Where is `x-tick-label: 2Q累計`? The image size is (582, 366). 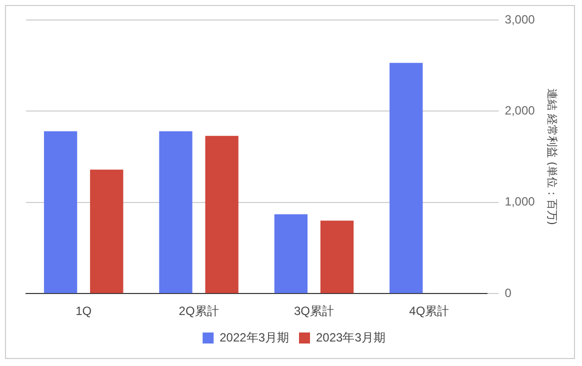
x-tick-label: 2Q累計 is located at coordinates (198, 311).